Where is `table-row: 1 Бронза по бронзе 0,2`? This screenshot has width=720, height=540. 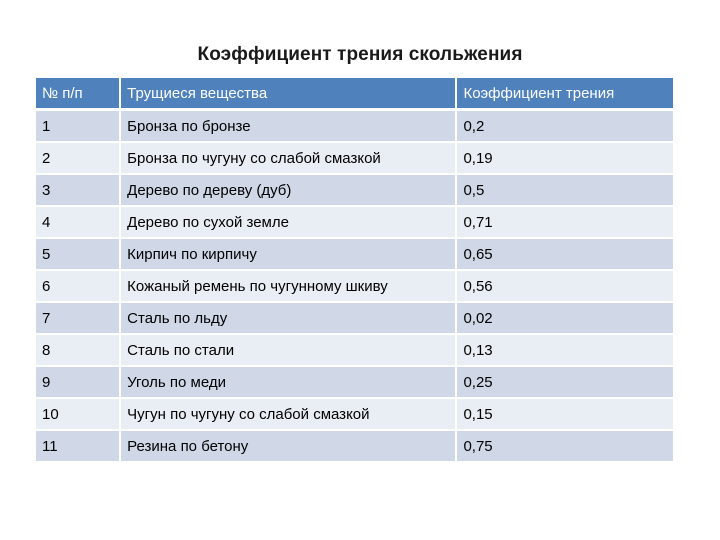
table-row: 1 Бронза по бронзе 0,2 is located at coordinates (354, 127).